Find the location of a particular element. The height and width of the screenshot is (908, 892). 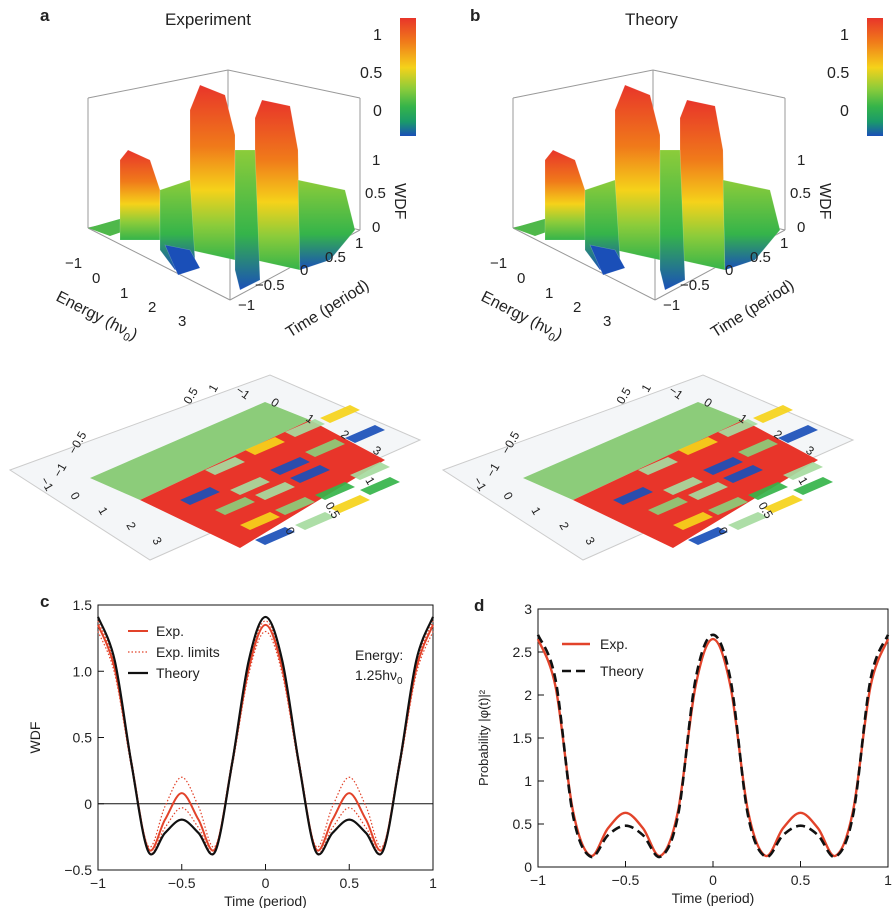

energy-annotation-line1: Energy: is located at coordinates (379, 655).